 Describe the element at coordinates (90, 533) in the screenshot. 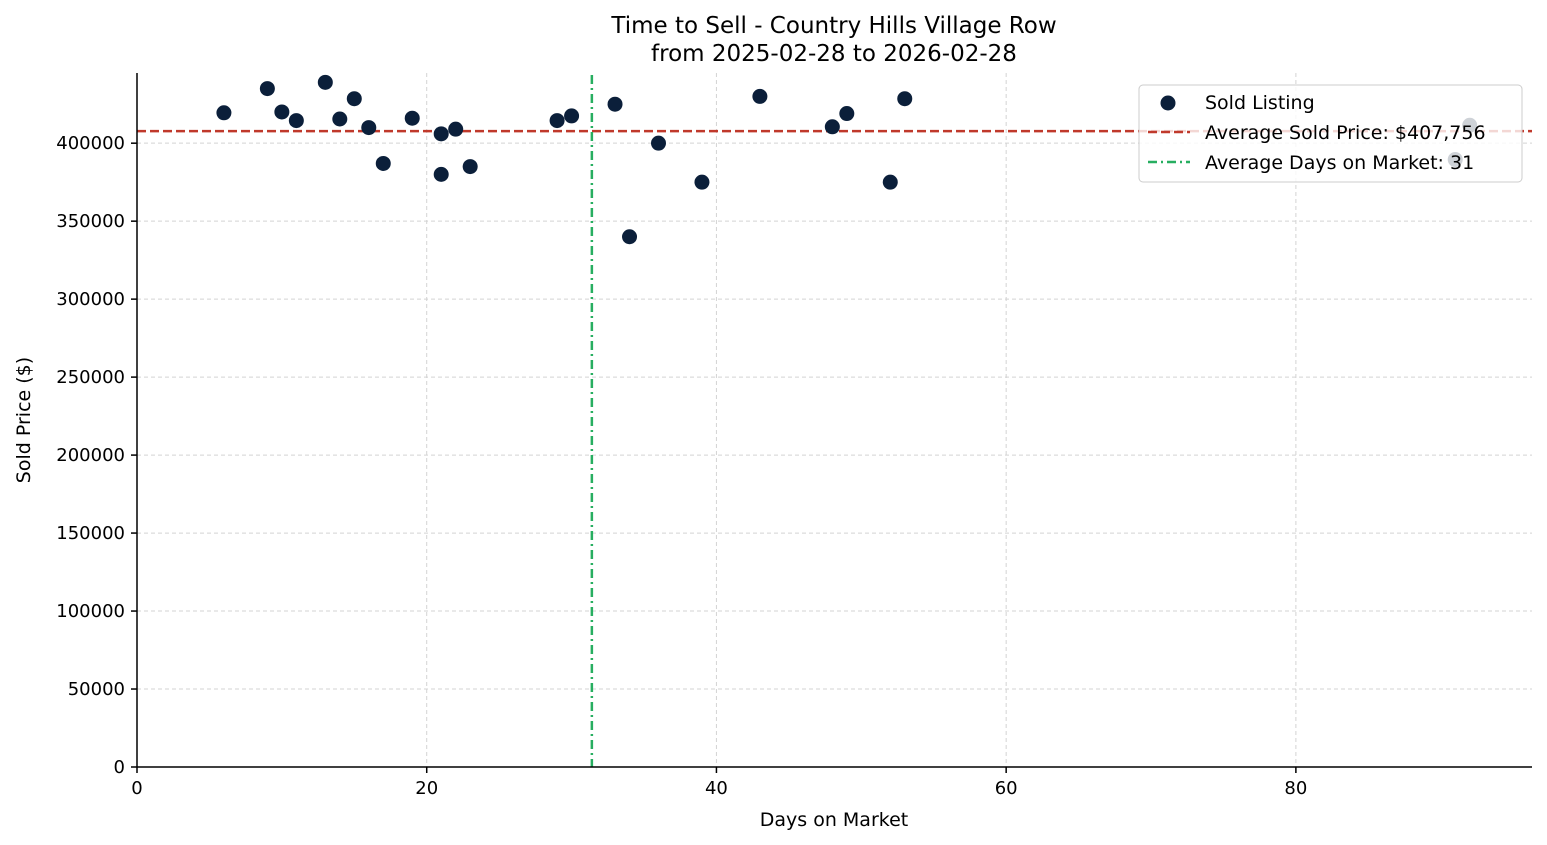

I see `y-tick-label: 150000` at that location.